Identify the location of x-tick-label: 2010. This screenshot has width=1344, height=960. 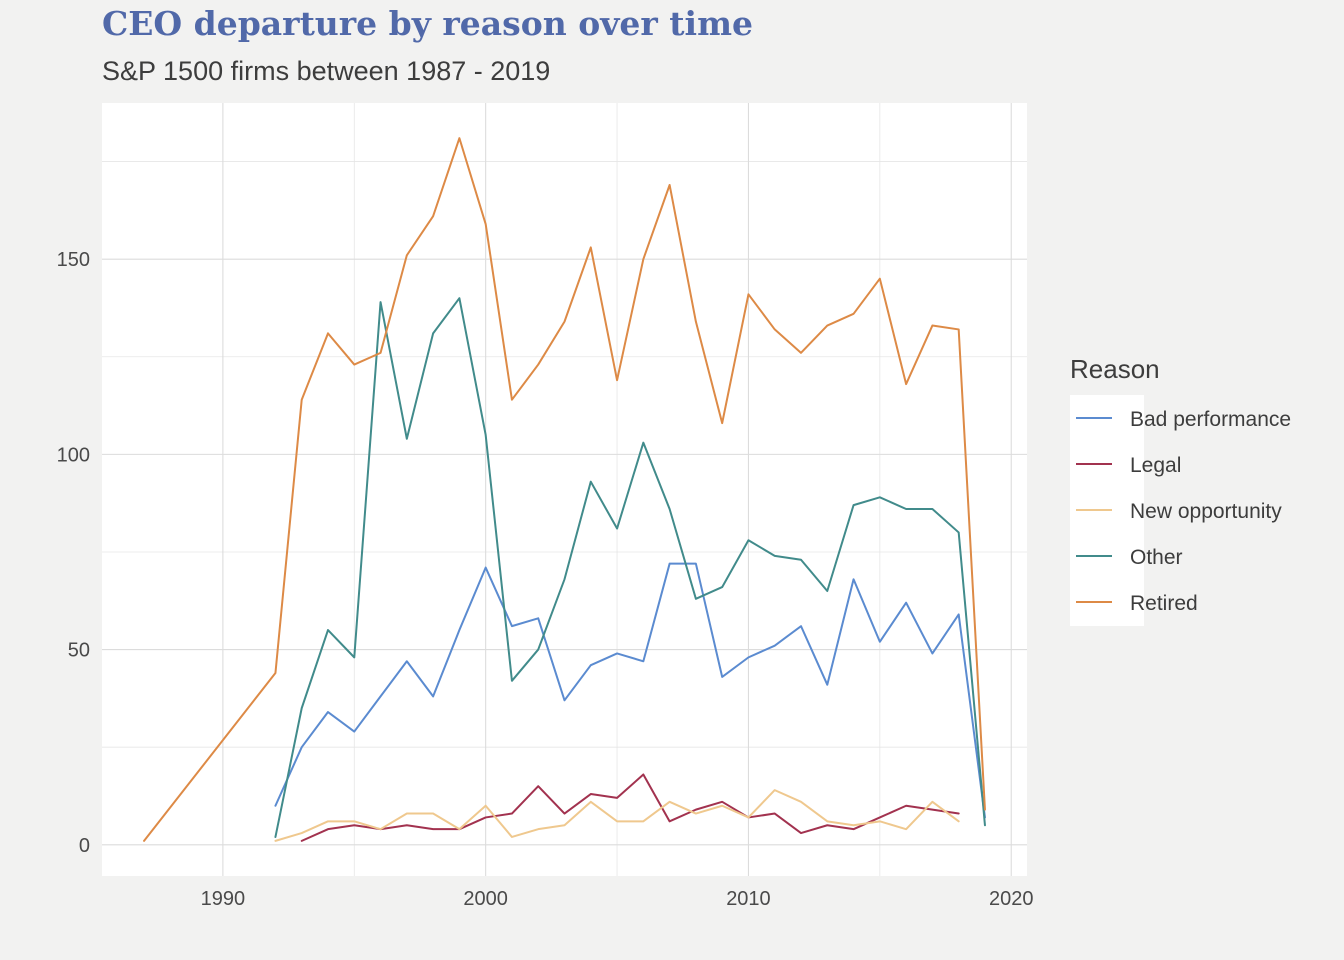
(748, 899).